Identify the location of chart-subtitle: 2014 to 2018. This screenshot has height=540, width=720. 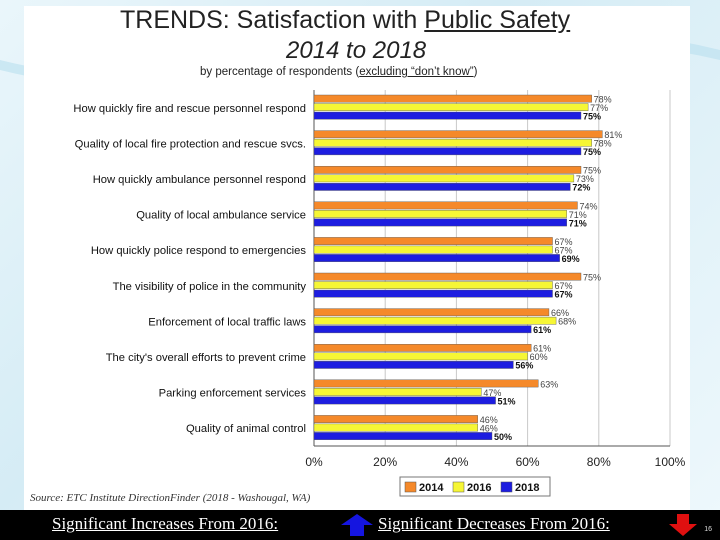
(356, 50).